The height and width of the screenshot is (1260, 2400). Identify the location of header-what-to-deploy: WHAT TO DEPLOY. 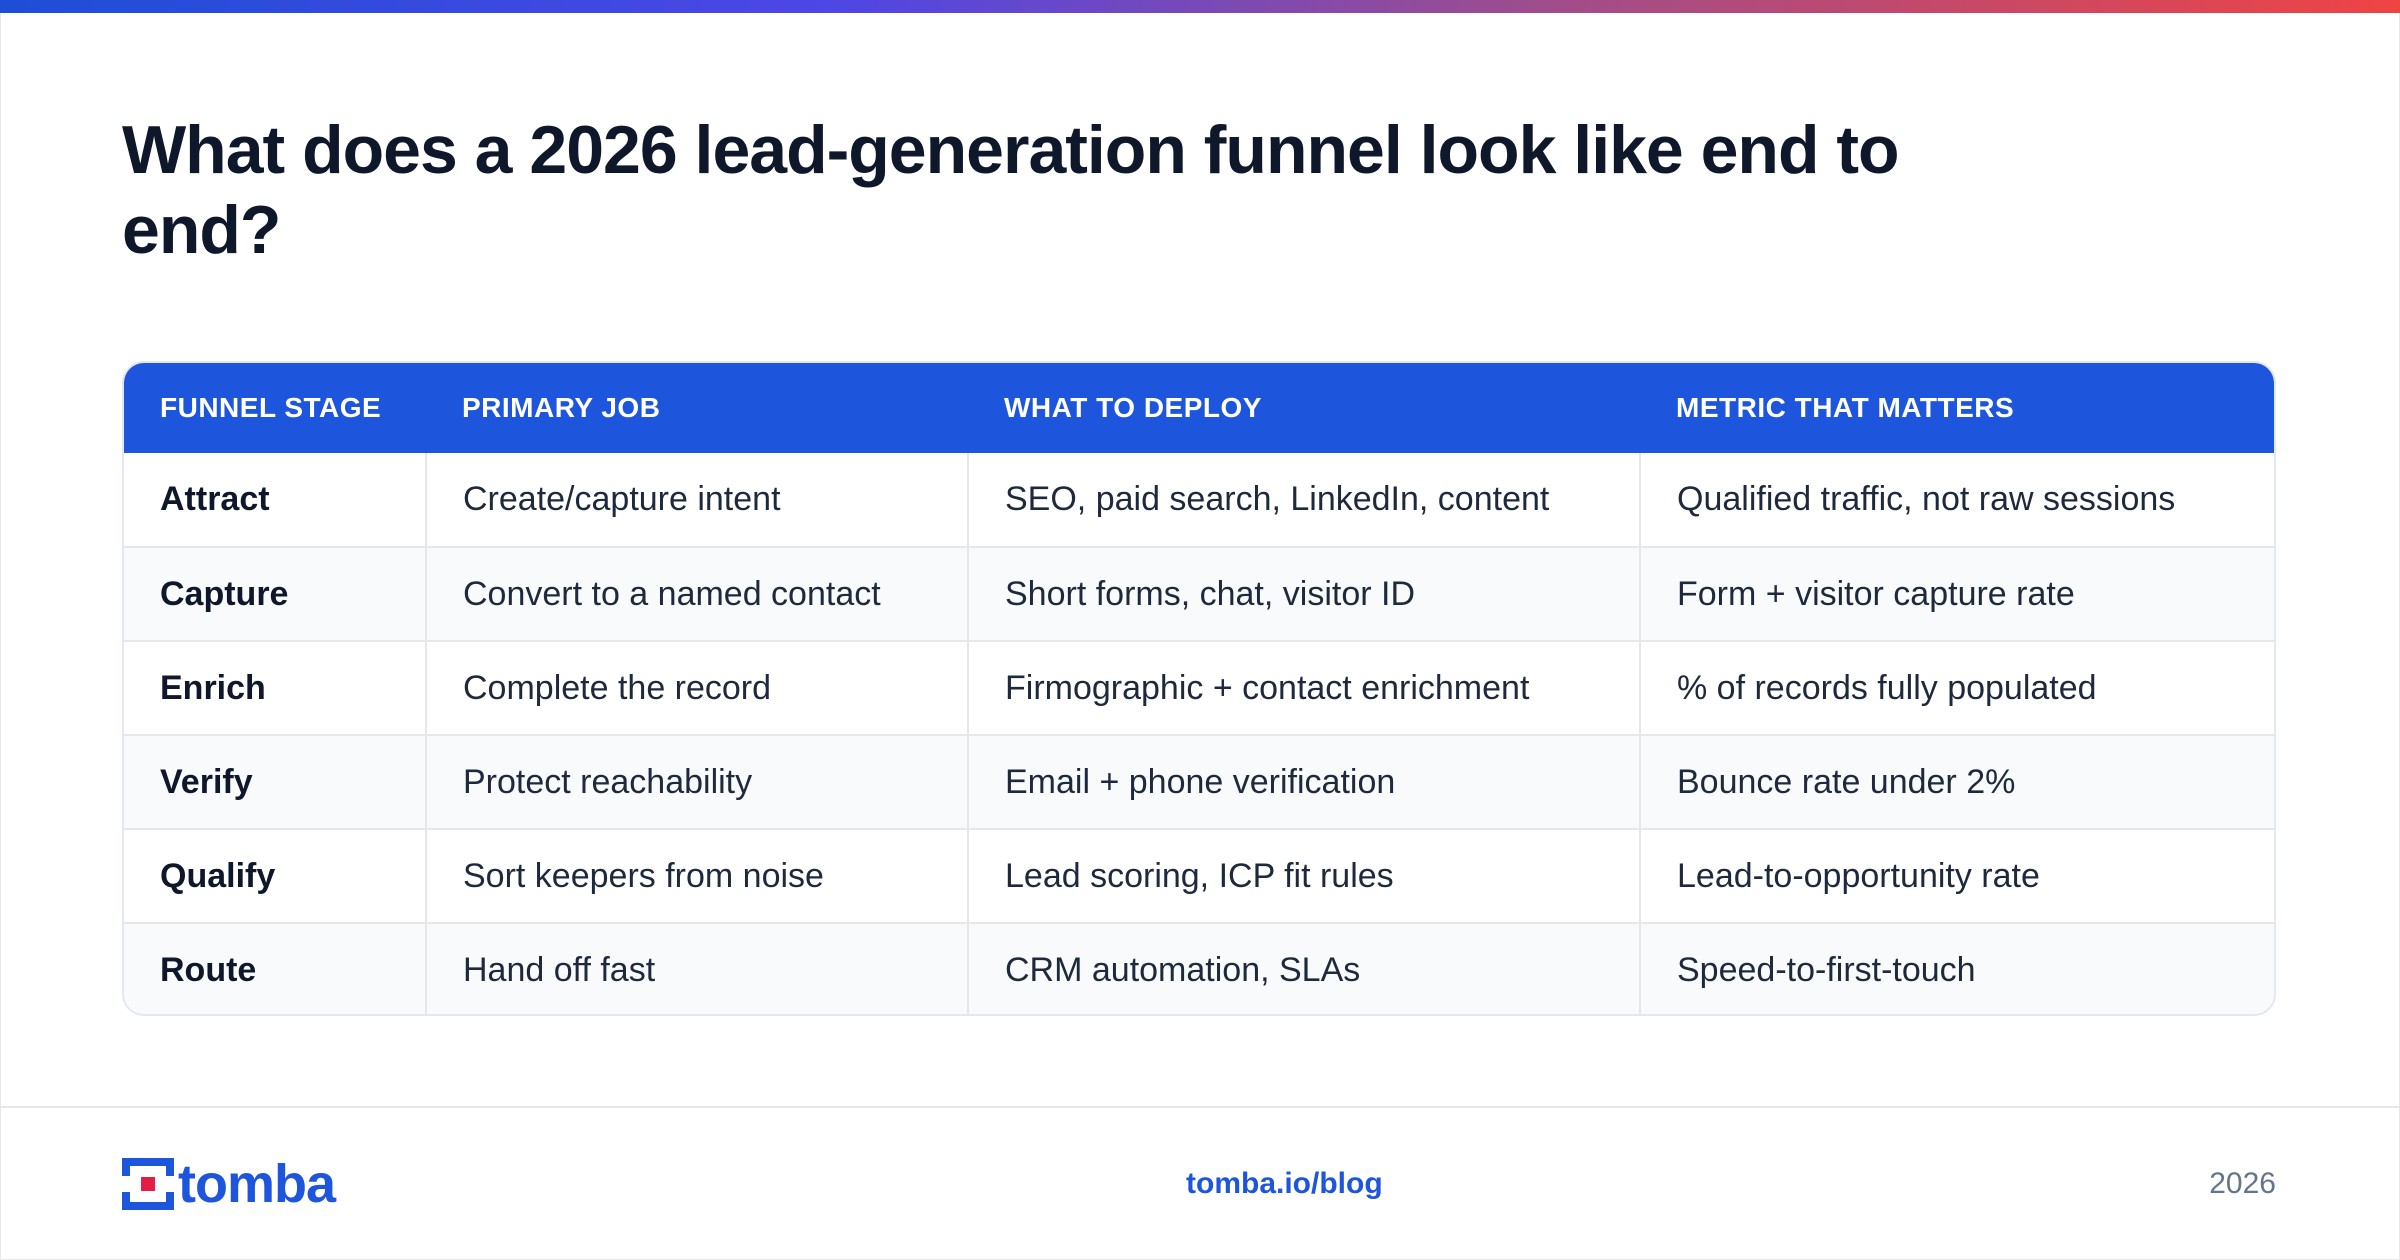
(1133, 407).